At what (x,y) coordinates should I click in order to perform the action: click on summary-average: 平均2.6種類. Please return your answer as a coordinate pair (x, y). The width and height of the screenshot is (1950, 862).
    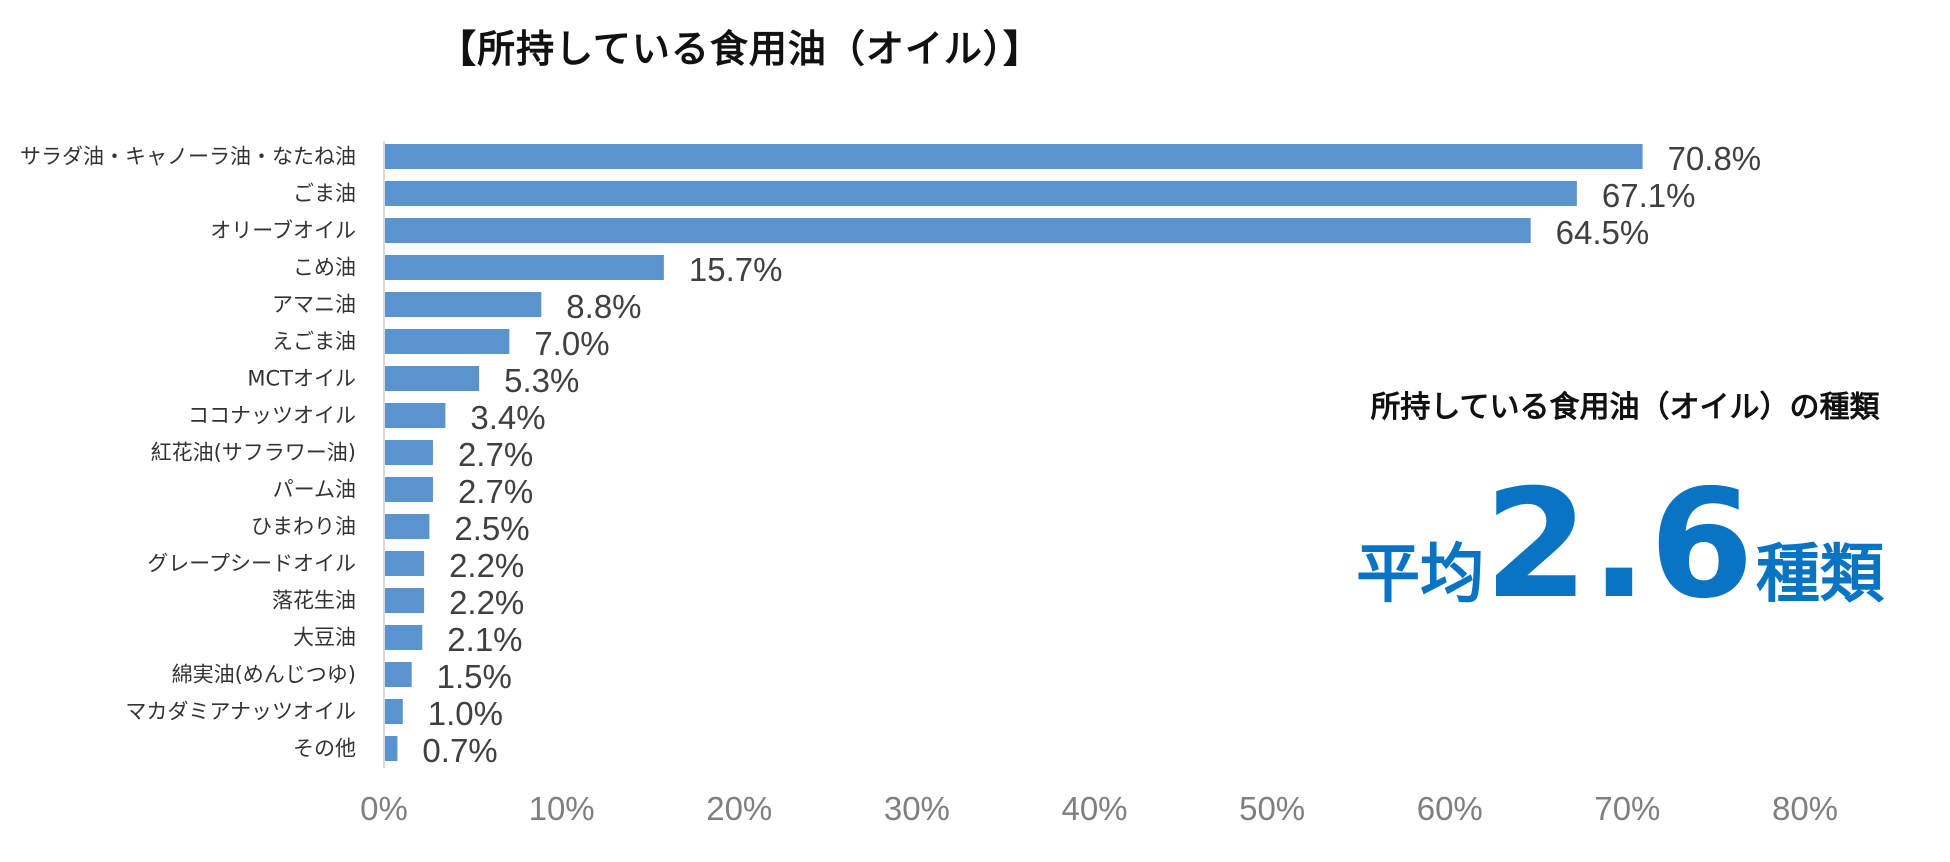
    Looking at the image, I should click on (1620, 545).